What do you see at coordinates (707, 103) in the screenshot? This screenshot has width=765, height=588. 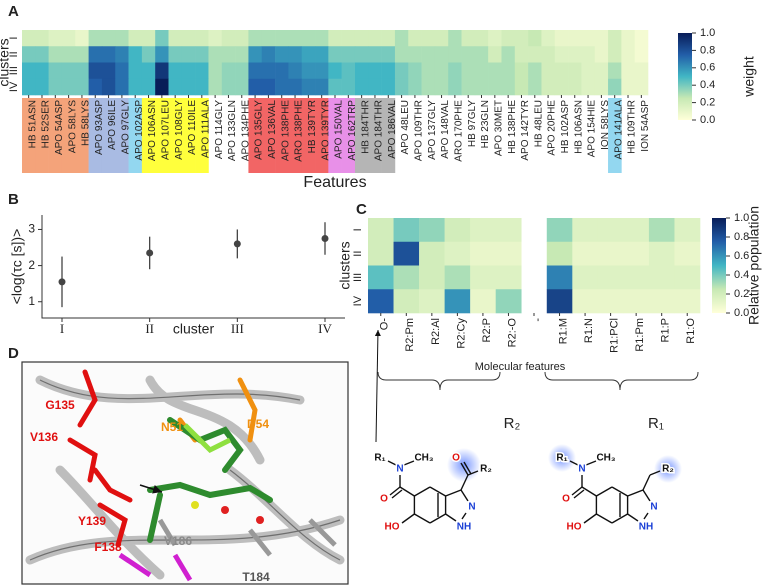 I see `colorbar-tick-label: 0.2` at bounding box center [707, 103].